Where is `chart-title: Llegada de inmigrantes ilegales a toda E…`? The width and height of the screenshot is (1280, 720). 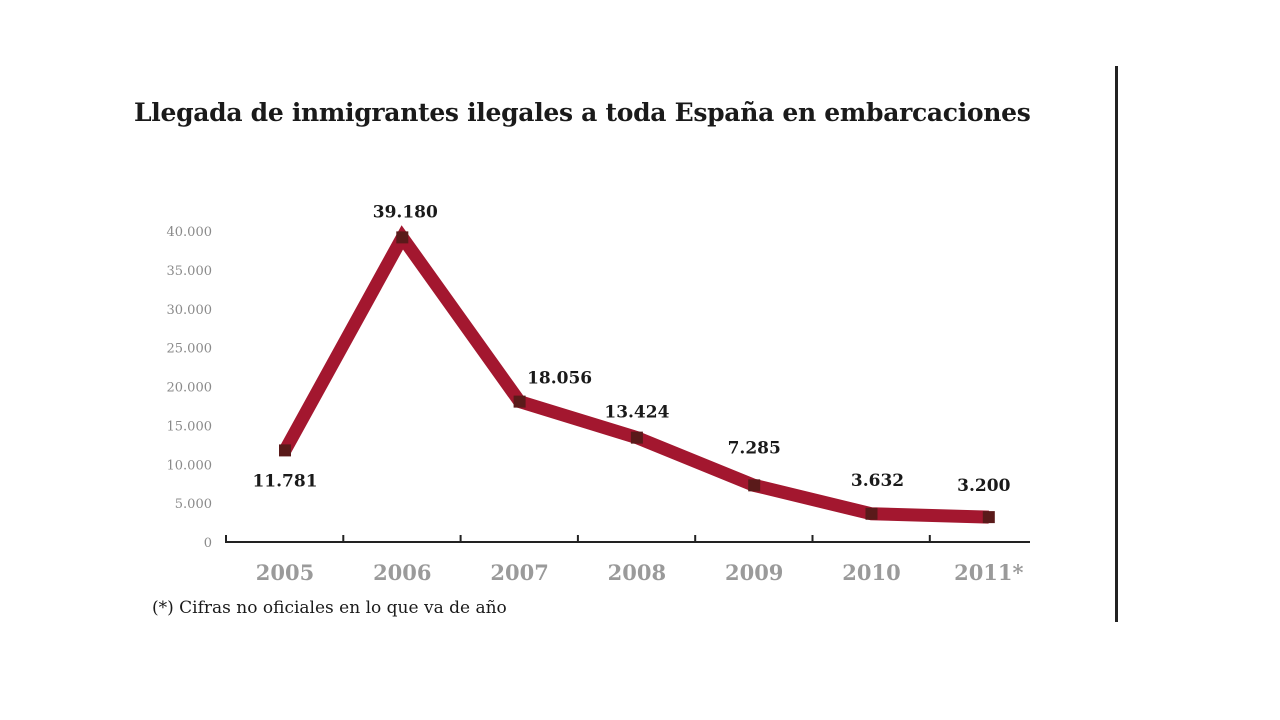 chart-title: Llegada de inmigrantes ilegales a toda E… is located at coordinates (582, 112).